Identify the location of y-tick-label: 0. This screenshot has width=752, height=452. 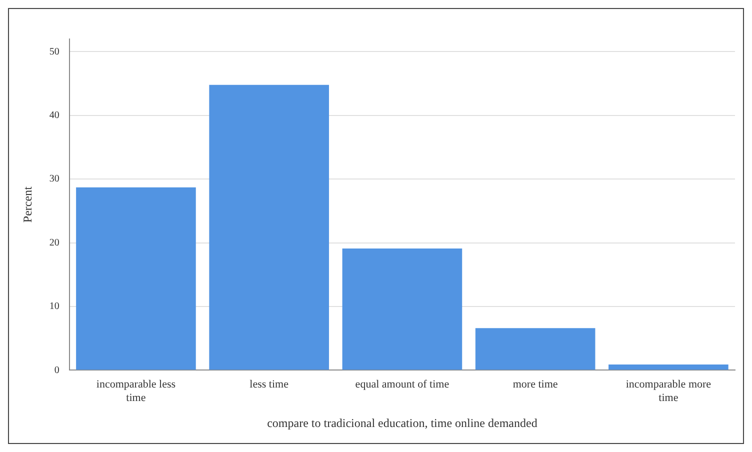
(57, 370).